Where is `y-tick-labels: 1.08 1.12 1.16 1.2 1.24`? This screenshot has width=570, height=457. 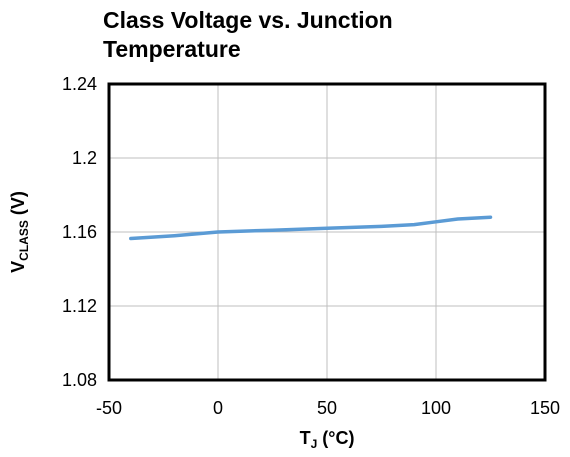 y-tick-labels: 1.08 1.12 1.16 1.2 1.24 is located at coordinates (79, 232).